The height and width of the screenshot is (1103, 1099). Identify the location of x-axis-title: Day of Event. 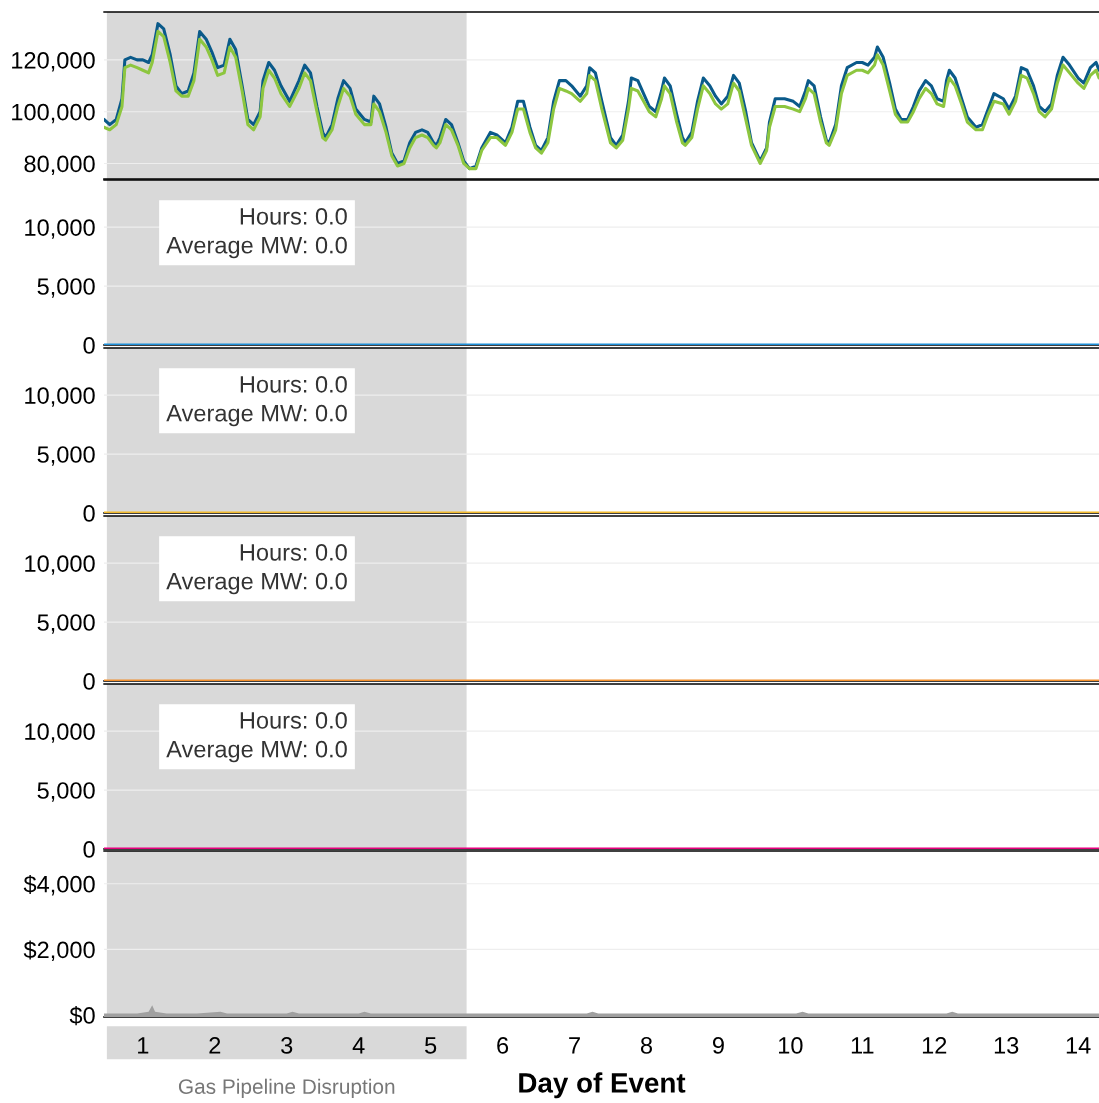
(602, 1085).